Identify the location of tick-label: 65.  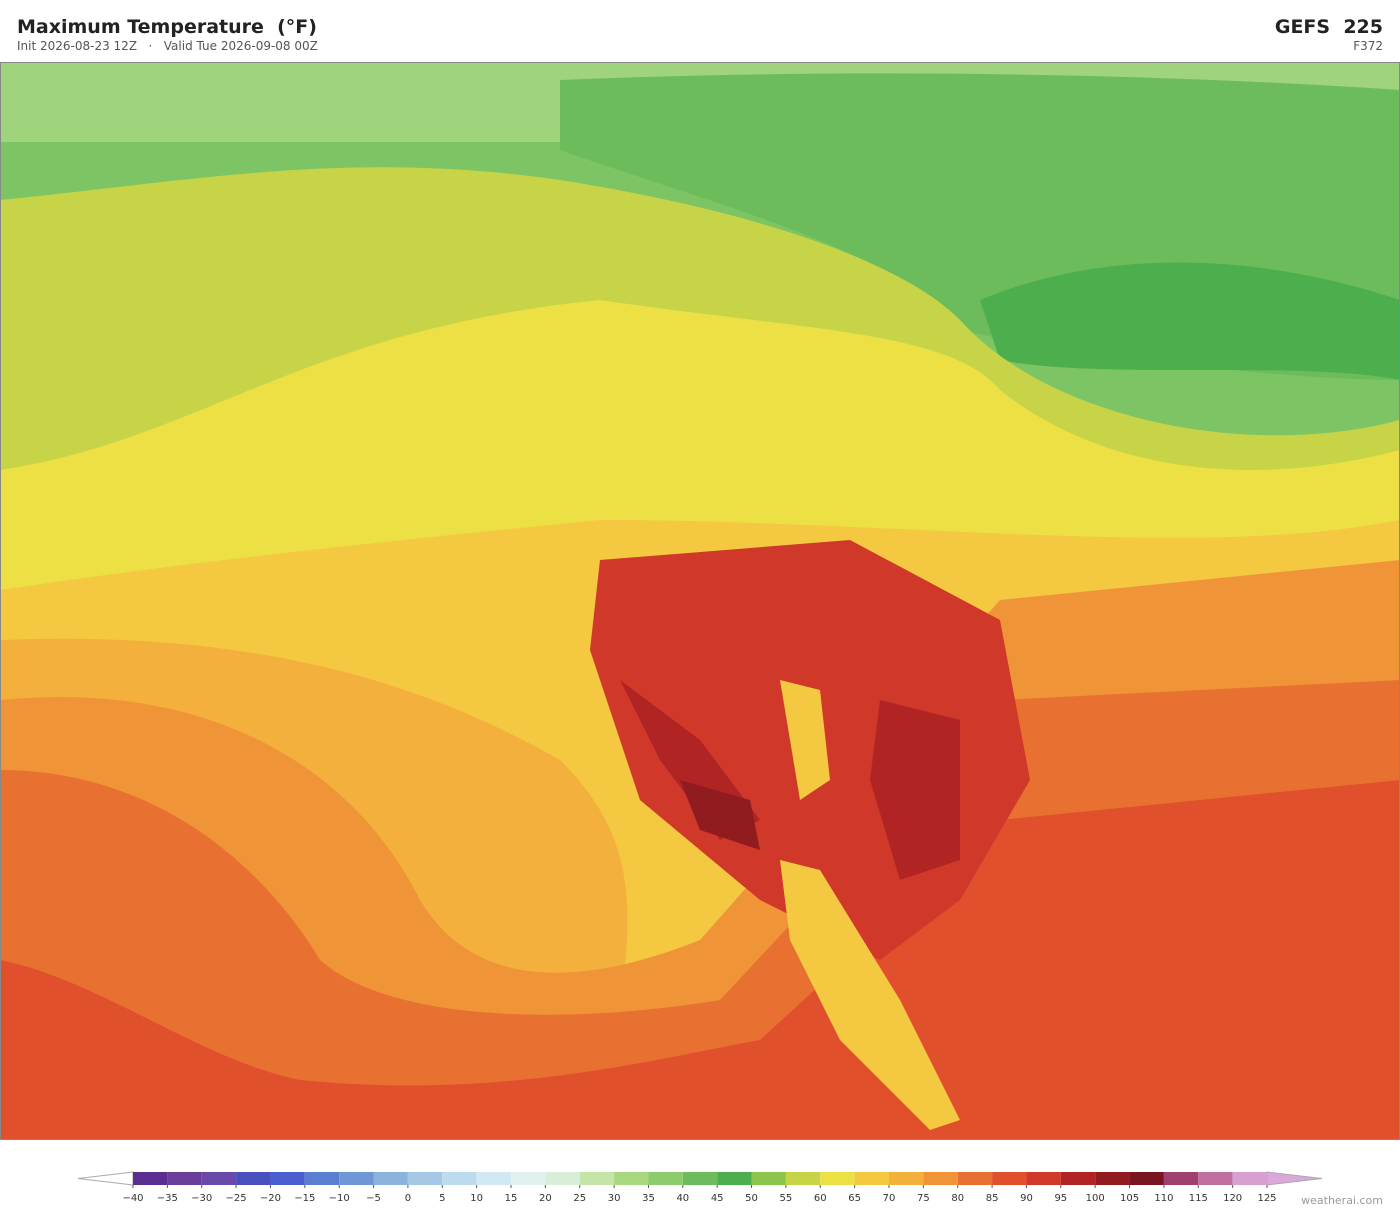
(854, 1198).